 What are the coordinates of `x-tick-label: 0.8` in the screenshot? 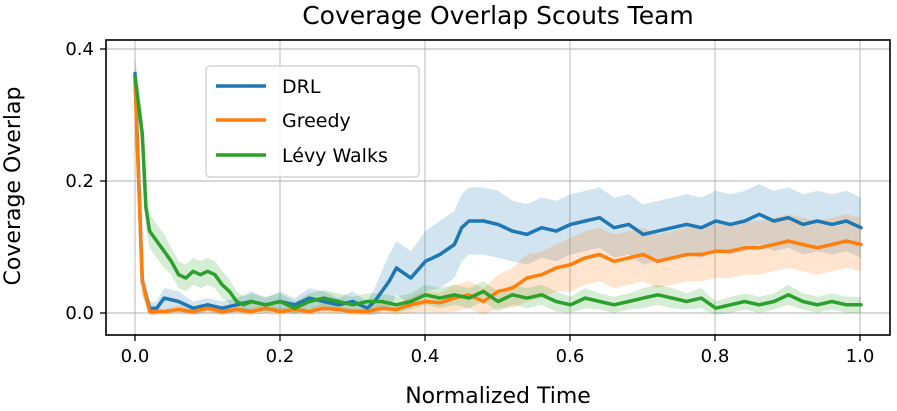 It's located at (715, 356).